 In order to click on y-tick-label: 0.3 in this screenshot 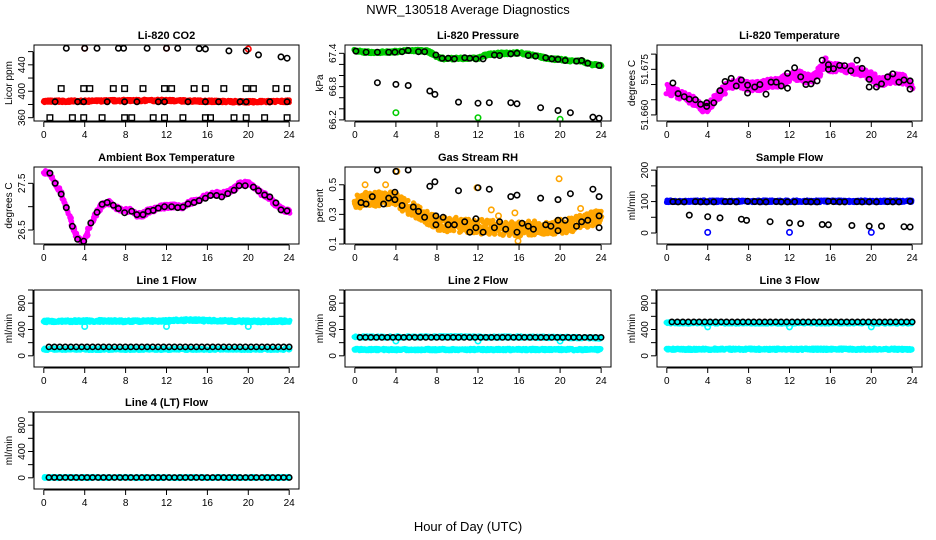, I will do `click(333, 214)`.